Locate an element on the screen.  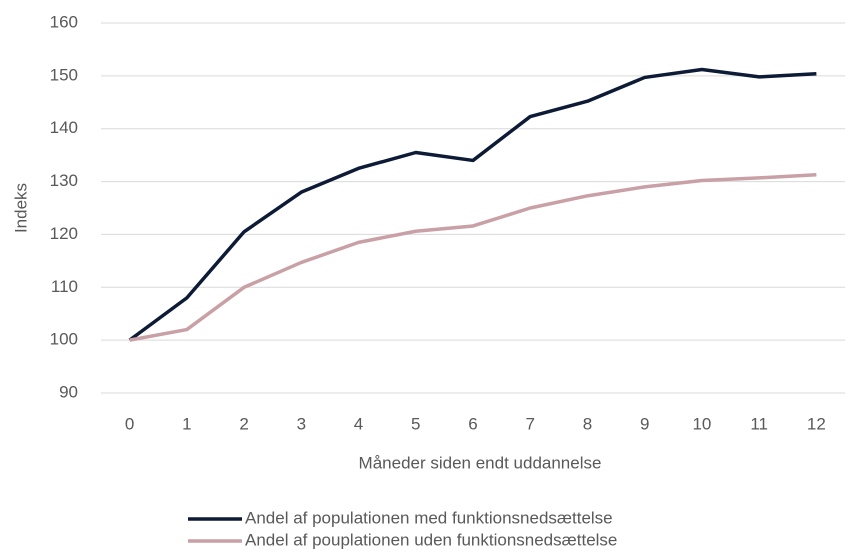
x-tick-label: 11 is located at coordinates (759, 423).